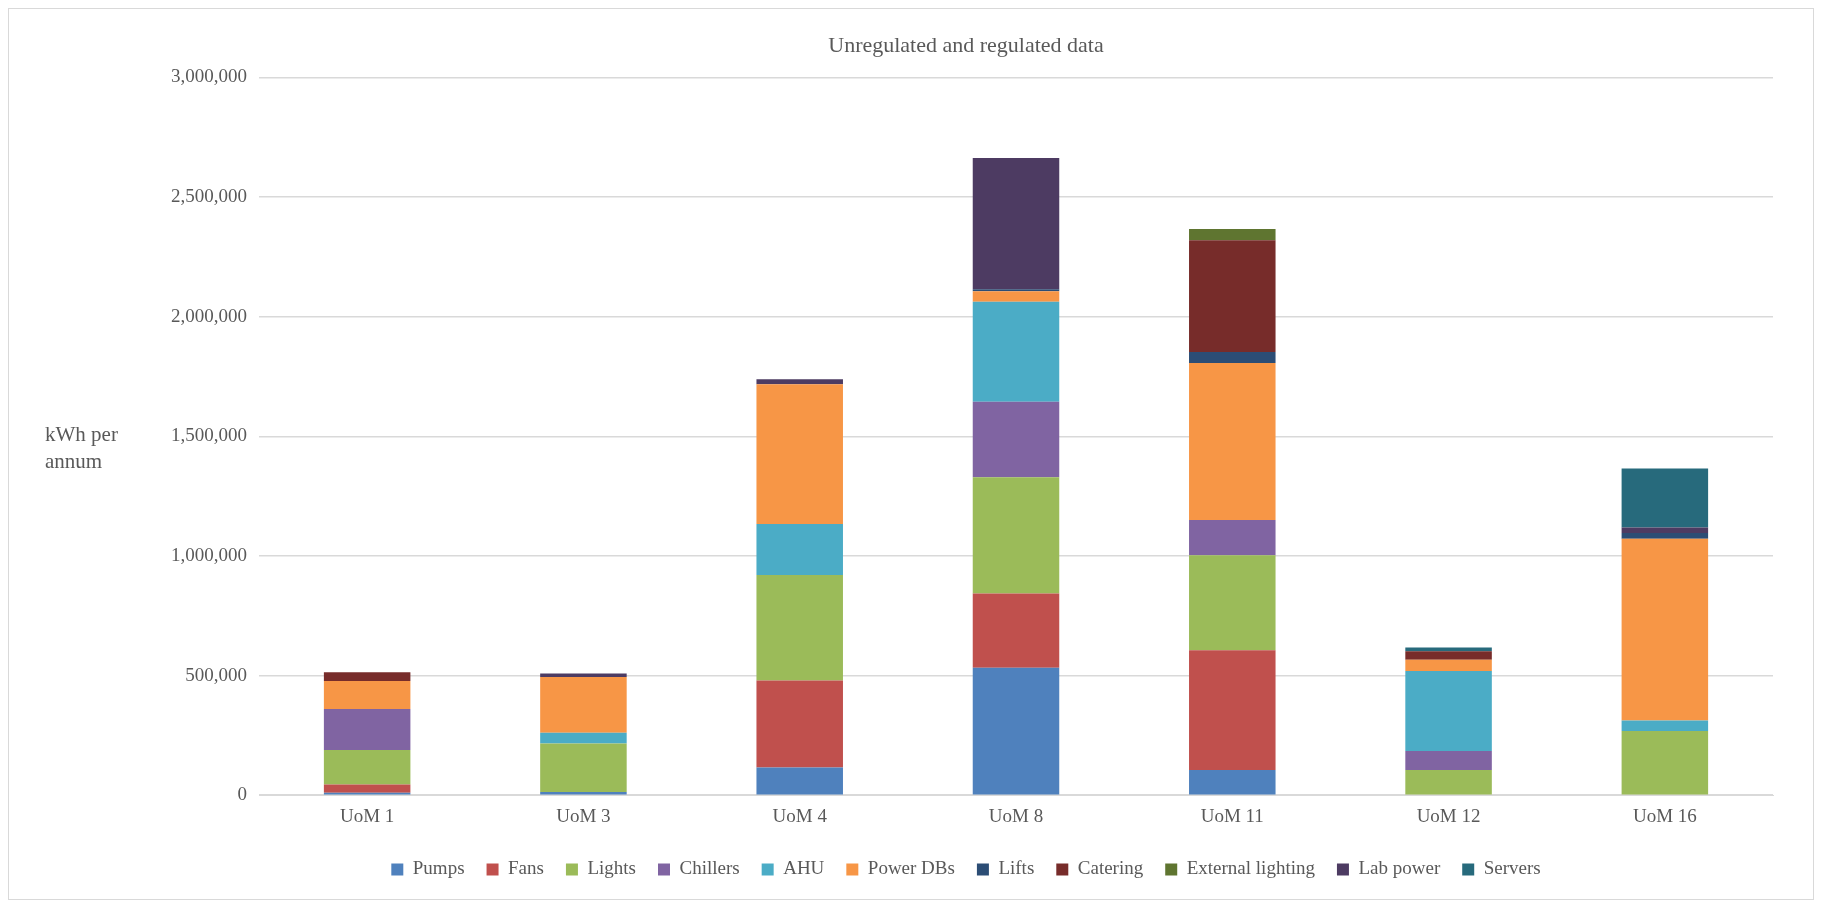 The width and height of the screenshot is (1822, 909). Describe the element at coordinates (1448, 815) in the screenshot. I see `x-tick-label: UoM 12` at that location.